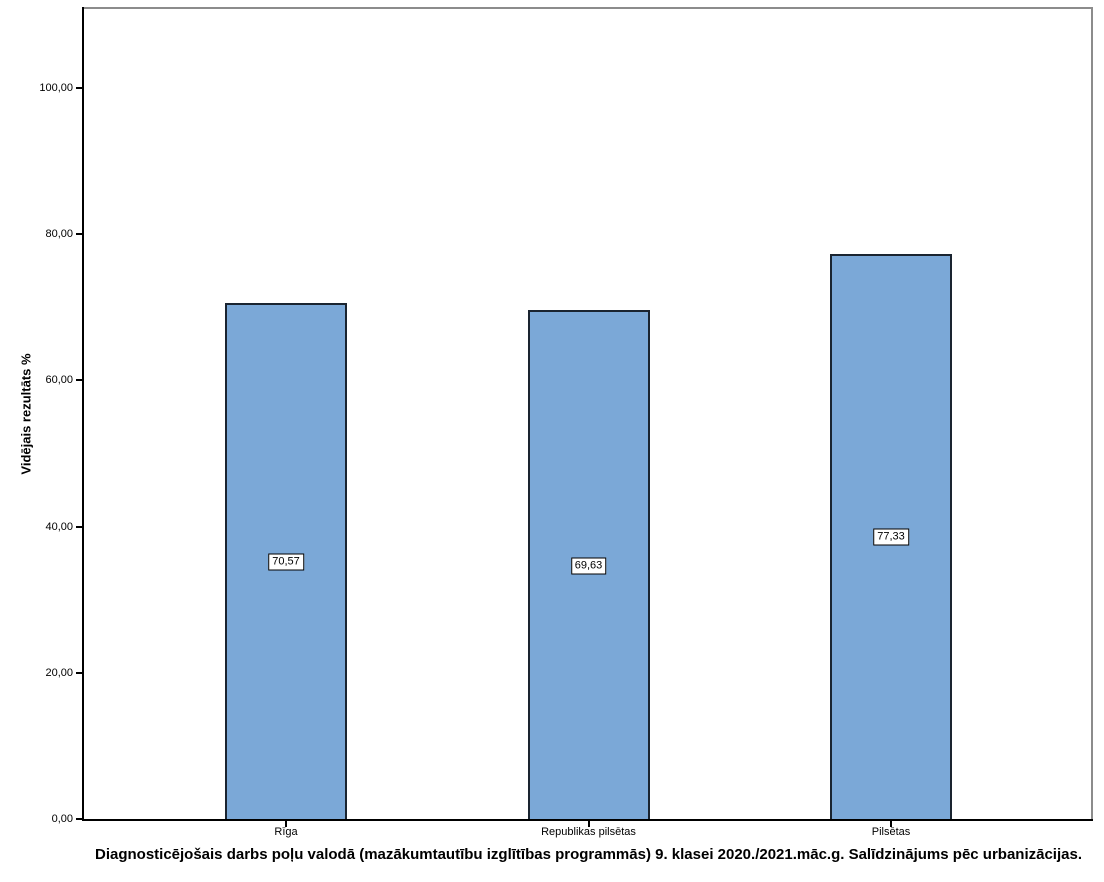 This screenshot has width=1104, height=882. What do you see at coordinates (1092, 414) in the screenshot?
I see `plot-frame-right-line` at bounding box center [1092, 414].